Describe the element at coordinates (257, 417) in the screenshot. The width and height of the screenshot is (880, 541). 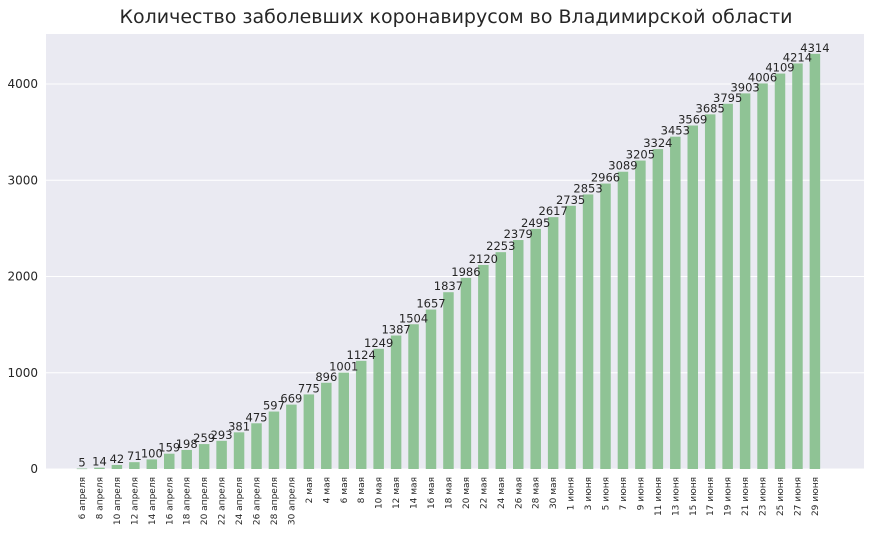
I see `data-label: 475` at that location.